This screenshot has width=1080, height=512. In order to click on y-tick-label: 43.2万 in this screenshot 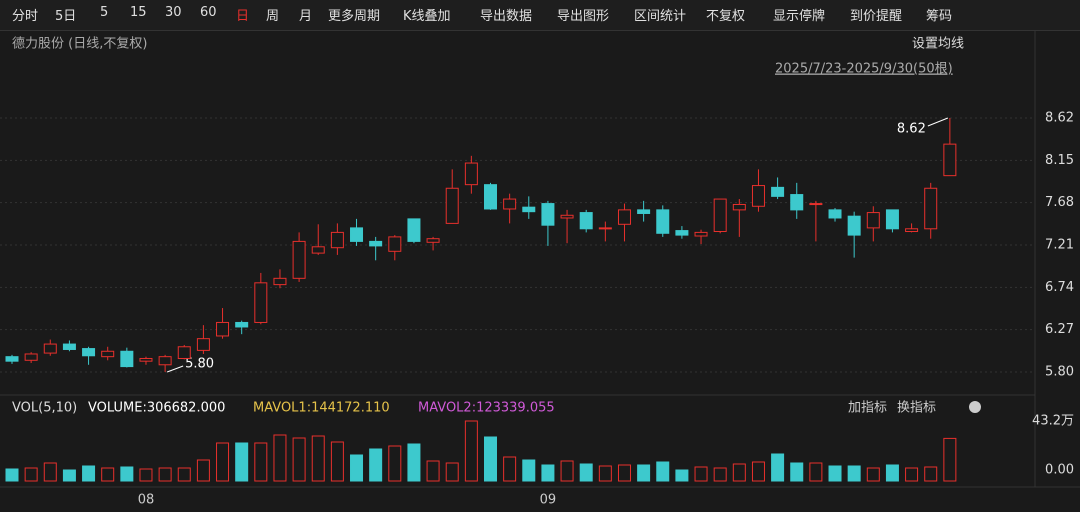, I will do `click(1053, 421)`.